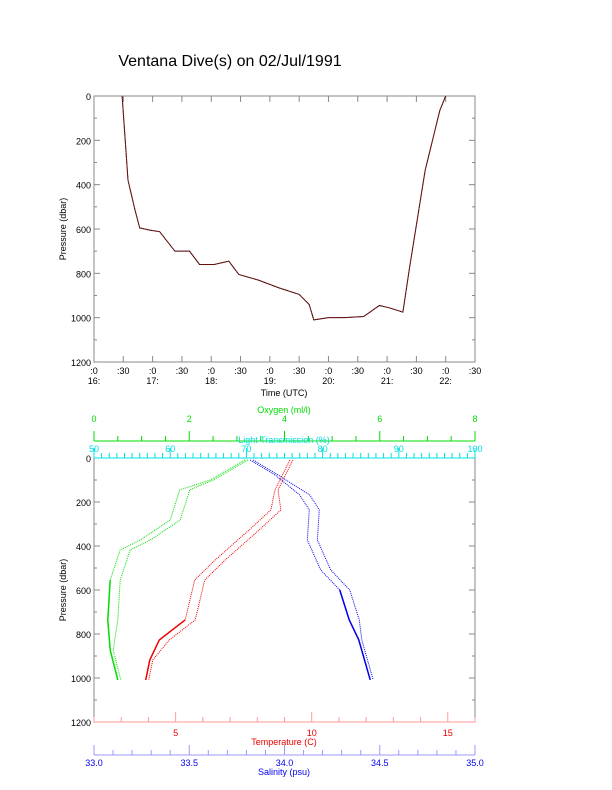 Image resolution: width=612 pixels, height=790 pixels. Describe the element at coordinates (270, 381) in the screenshot. I see `x-tick-label-hour: 19:` at that location.